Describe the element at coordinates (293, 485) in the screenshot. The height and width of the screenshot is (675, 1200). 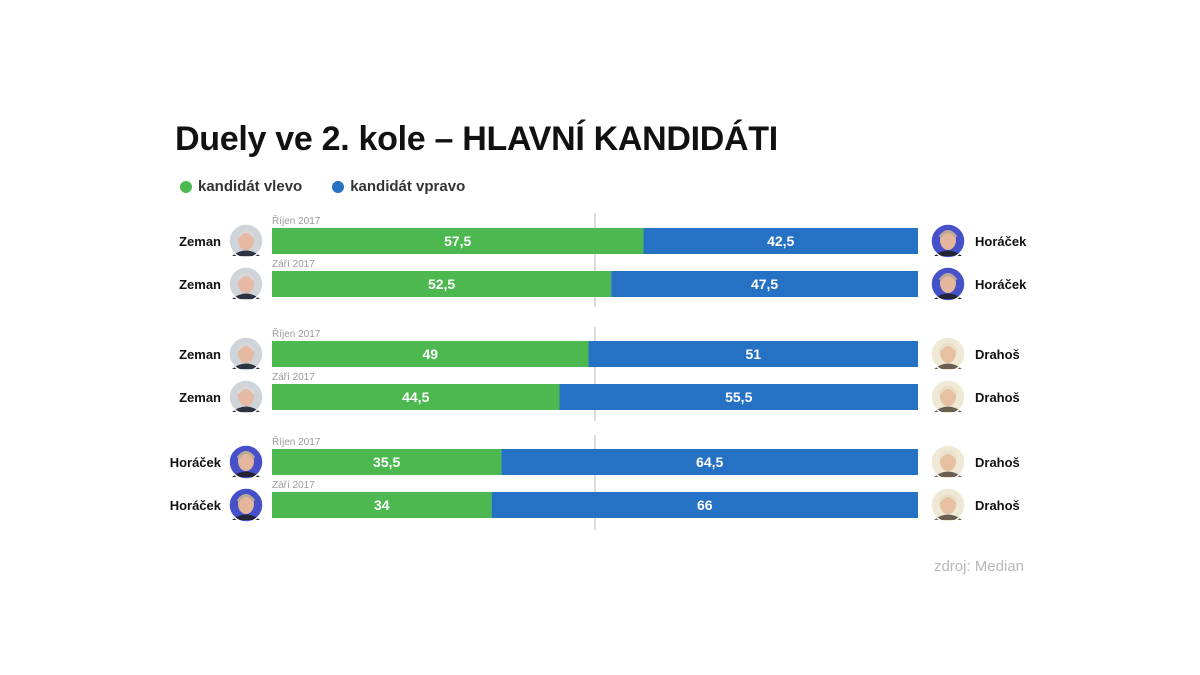
I see `period-label-g2-r1: Září 2017` at that location.